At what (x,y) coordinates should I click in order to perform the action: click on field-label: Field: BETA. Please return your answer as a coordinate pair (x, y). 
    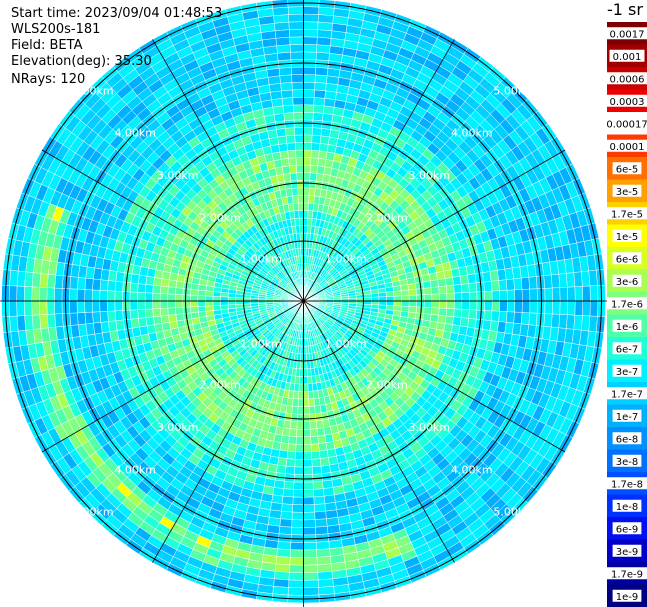
    Looking at the image, I should click on (47, 45).